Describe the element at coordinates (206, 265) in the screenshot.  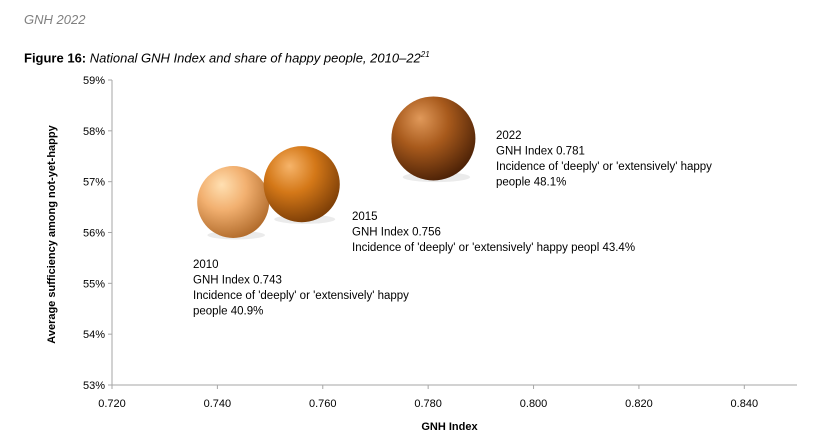
I see `annotation-line: 2010` at that location.